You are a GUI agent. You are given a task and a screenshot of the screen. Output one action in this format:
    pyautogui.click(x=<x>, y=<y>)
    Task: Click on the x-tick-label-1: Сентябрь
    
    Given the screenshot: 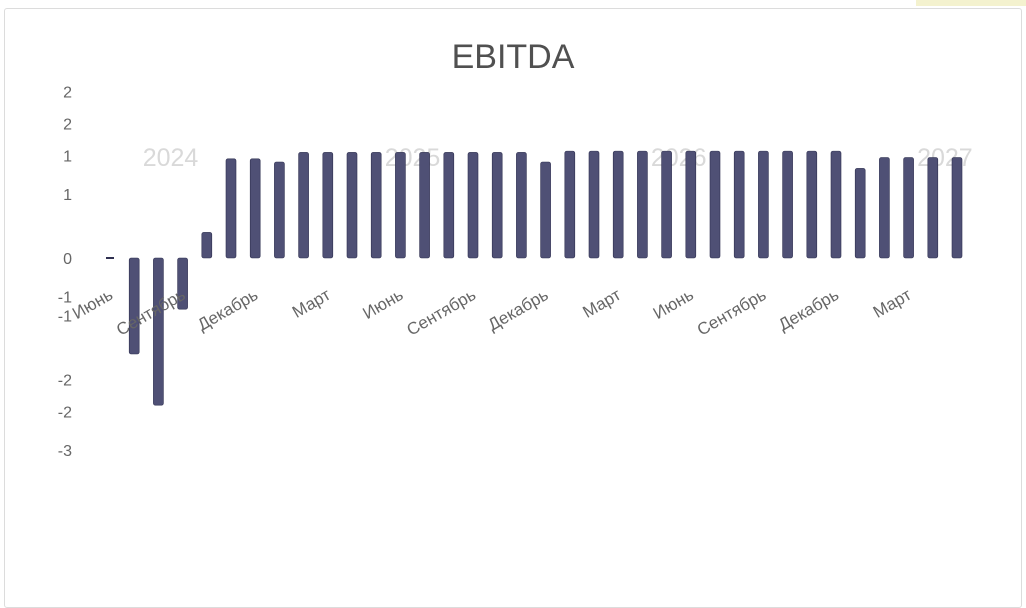 What is the action you would take?
    pyautogui.click(x=151, y=312)
    